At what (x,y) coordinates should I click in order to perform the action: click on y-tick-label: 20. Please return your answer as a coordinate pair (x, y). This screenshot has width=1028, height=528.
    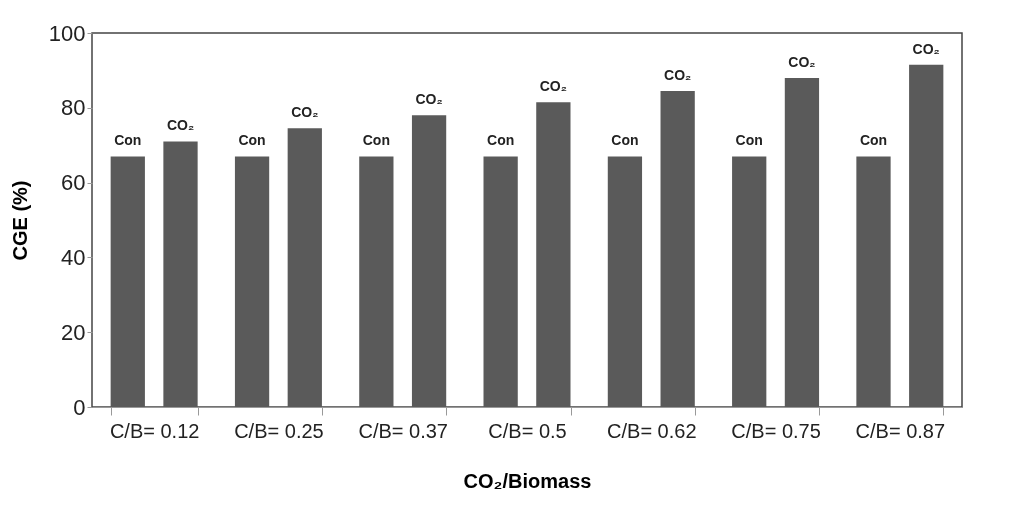
    Looking at the image, I should click on (73, 332).